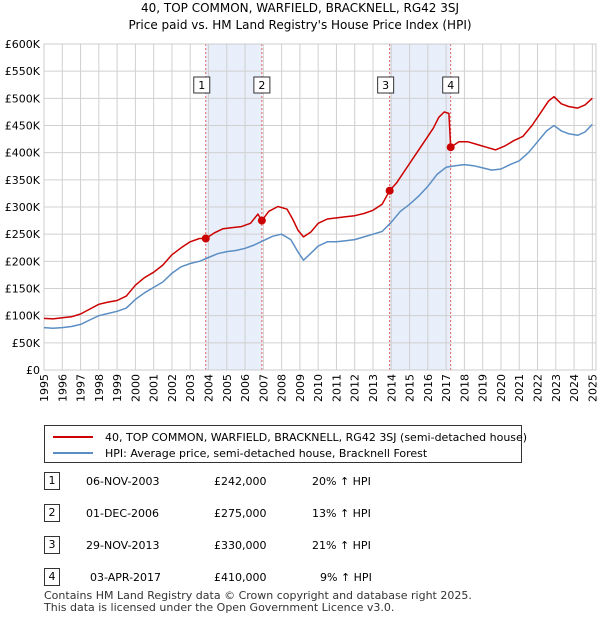 Image resolution: width=600 pixels, height=620 pixels. Describe the element at coordinates (23, 234) in the screenshot. I see `y-tick-label: £250K` at that location.